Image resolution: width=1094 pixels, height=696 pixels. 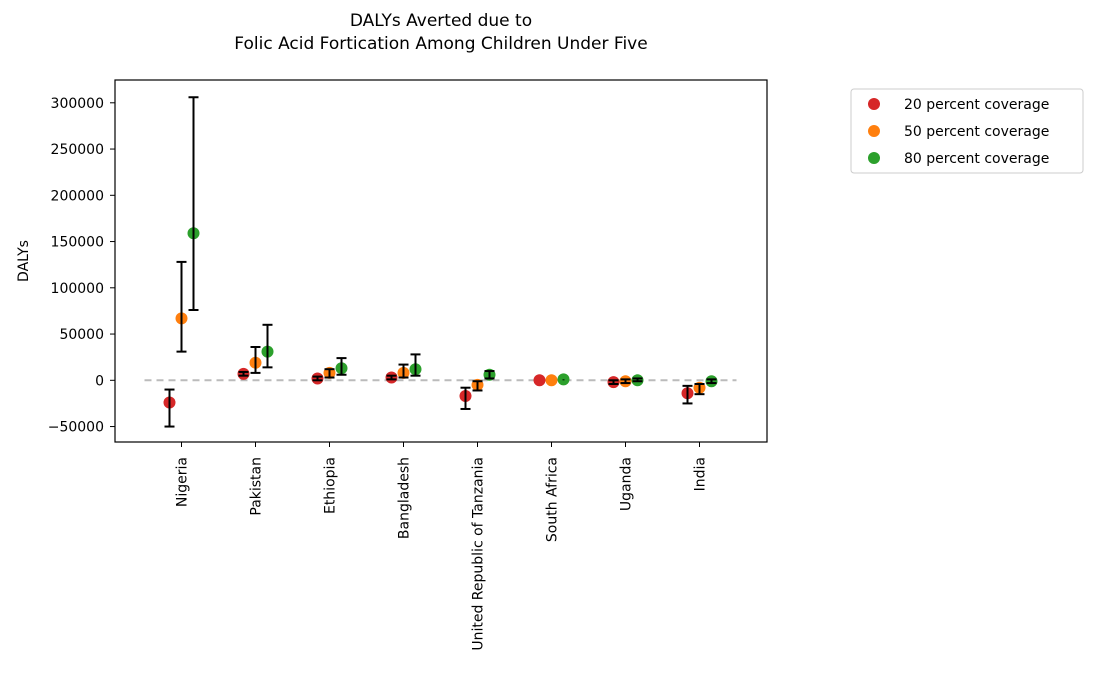 I want to click on x-tick-label: Uganda, so click(x=627, y=484).